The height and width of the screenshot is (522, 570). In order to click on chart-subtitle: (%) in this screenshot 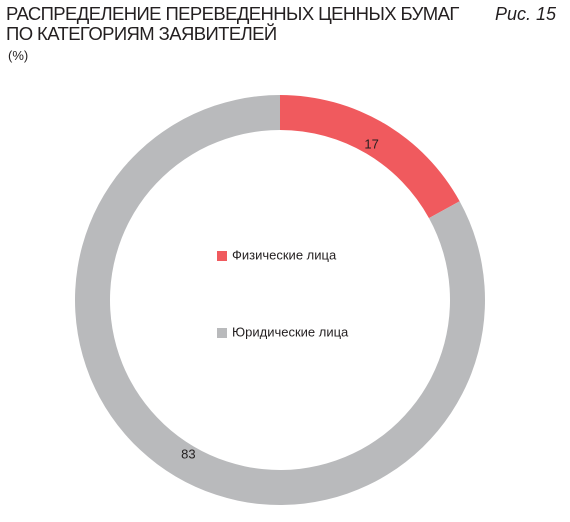, I will do `click(18, 55)`.